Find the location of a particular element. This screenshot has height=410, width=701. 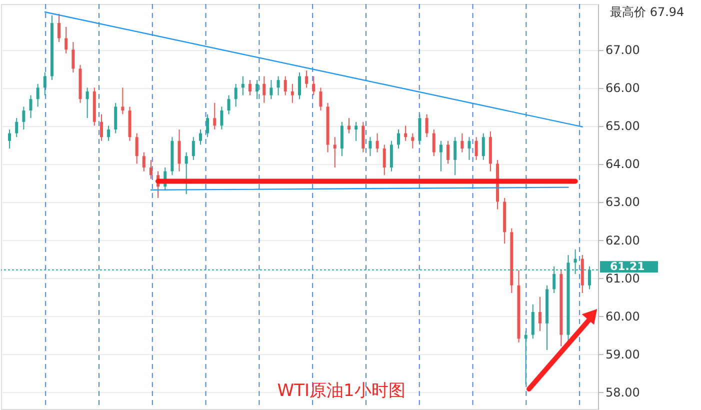

y-tick-label: 66.00 is located at coordinates (623, 88).